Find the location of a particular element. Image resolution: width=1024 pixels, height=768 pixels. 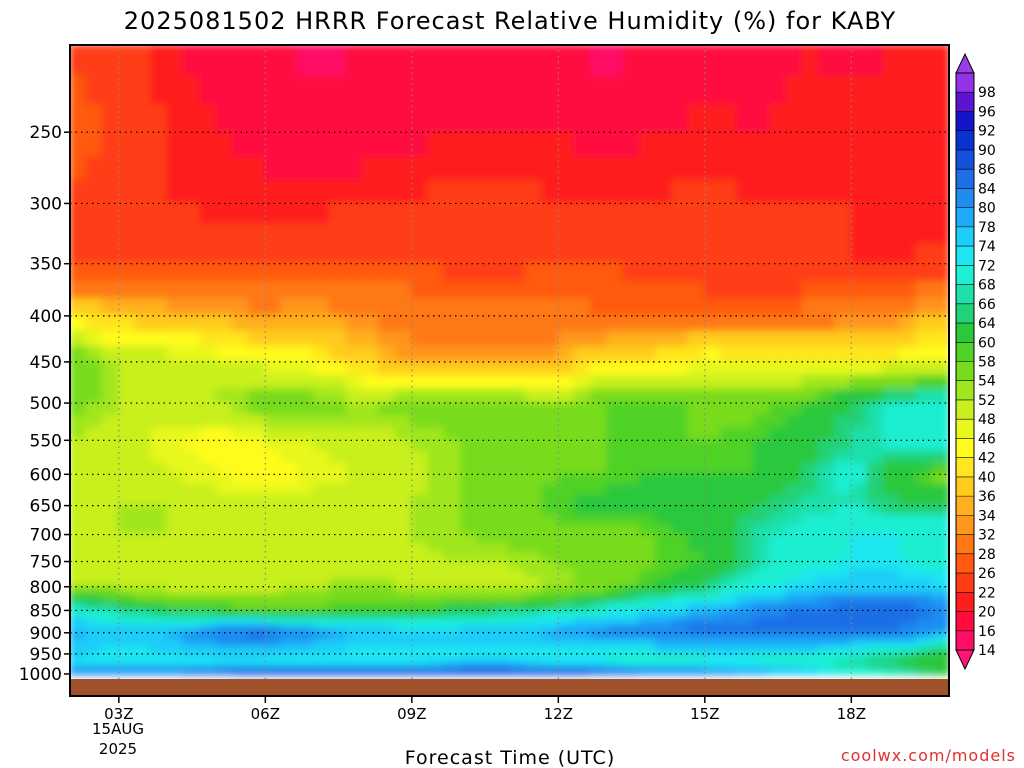

y-tick-label: 250 is located at coordinates (46, 133).